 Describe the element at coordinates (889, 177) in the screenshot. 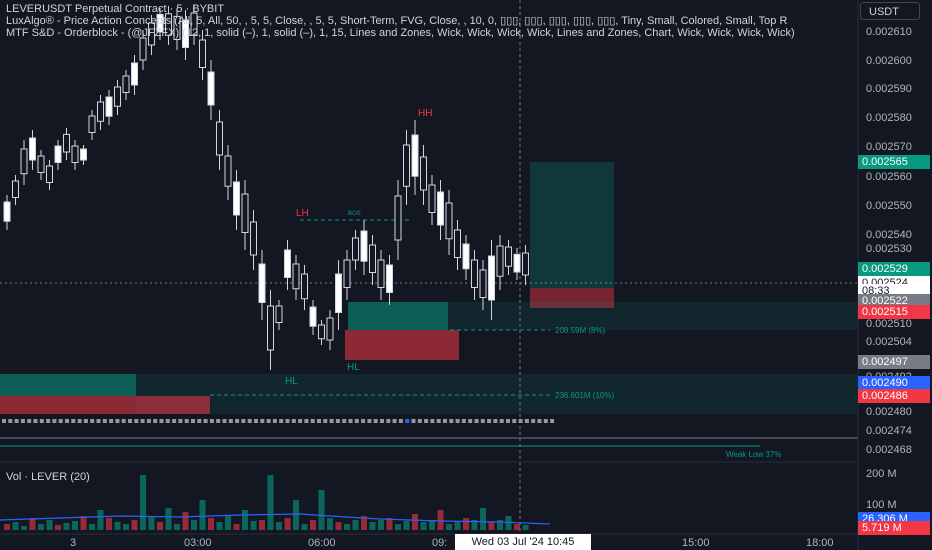

I see `price-tick: 0.002560` at that location.